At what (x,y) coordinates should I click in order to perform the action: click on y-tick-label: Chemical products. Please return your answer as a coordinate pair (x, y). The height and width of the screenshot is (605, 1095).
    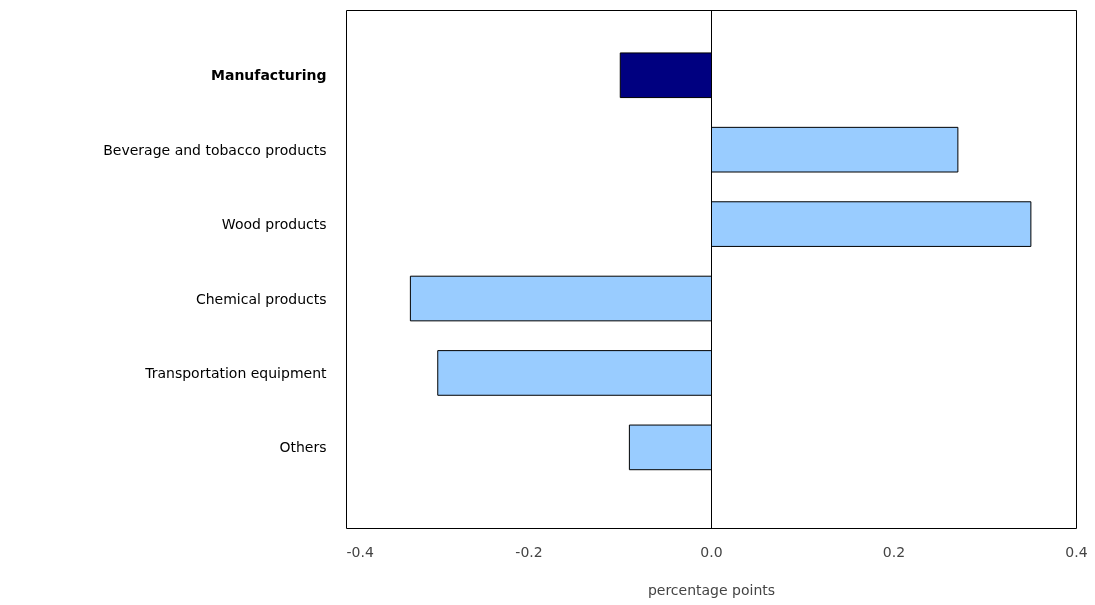
    Looking at the image, I should click on (261, 298).